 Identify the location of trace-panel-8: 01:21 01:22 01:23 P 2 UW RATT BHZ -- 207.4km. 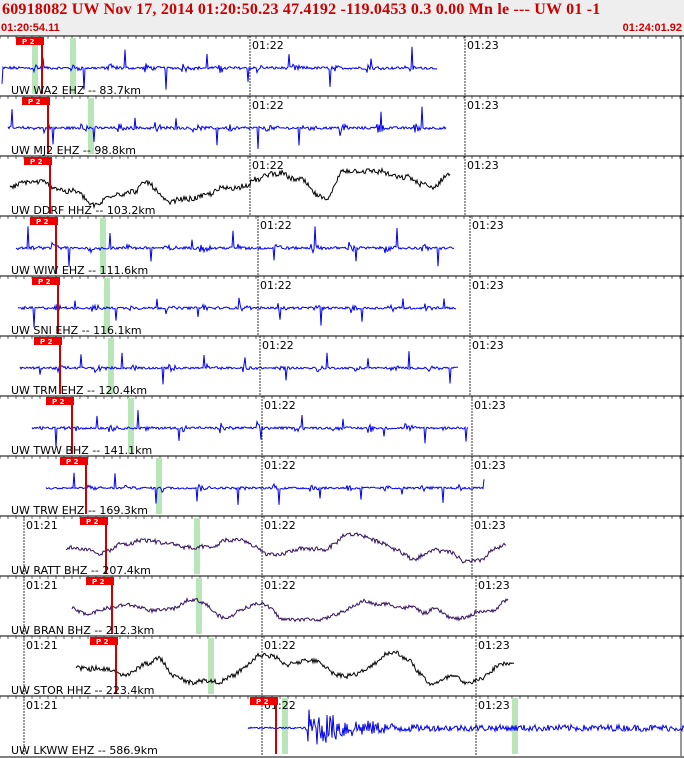
(342, 546).